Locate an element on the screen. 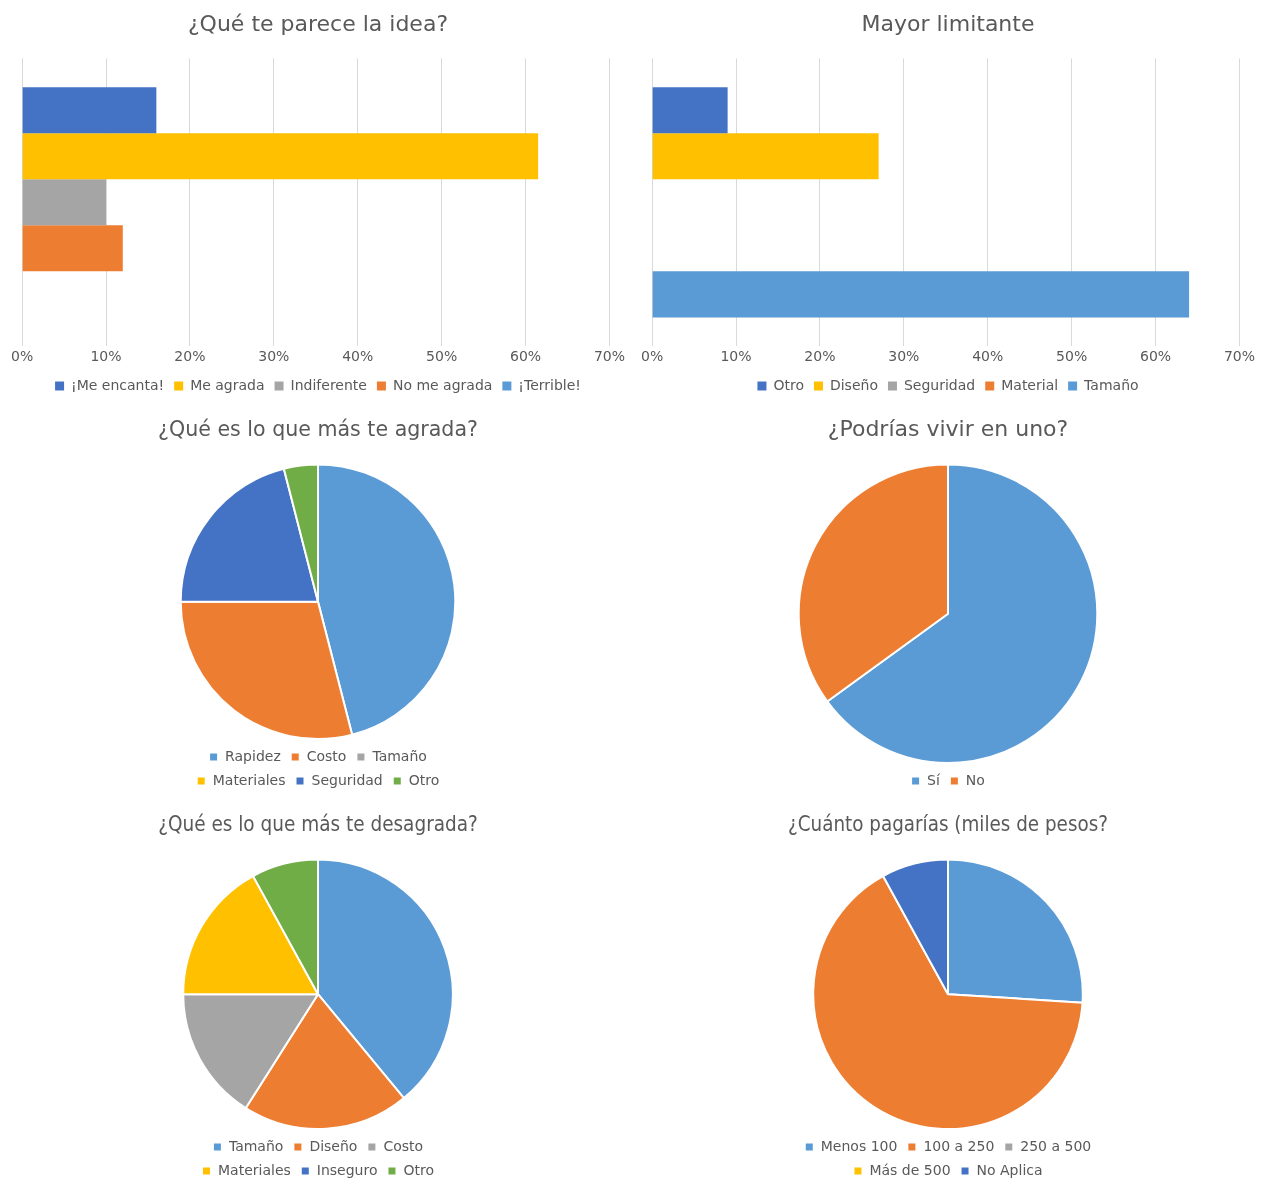  chart-title: ¿Qué es lo que más te desagrada? is located at coordinates (318, 823).